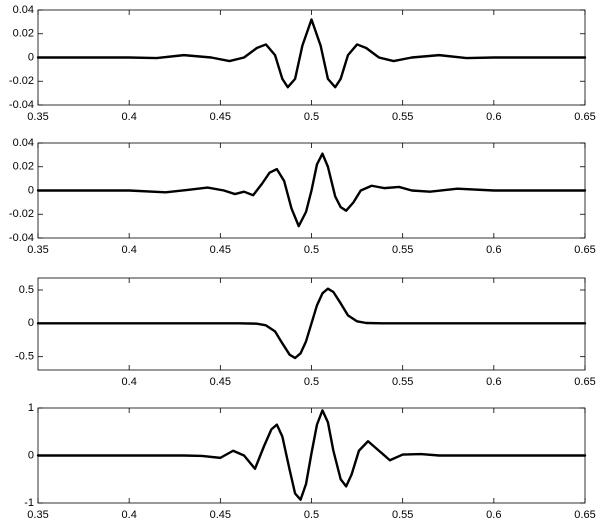 The height and width of the screenshot is (526, 600). Describe the element at coordinates (29, 503) in the screenshot. I see `y-tick-label: -1` at that location.